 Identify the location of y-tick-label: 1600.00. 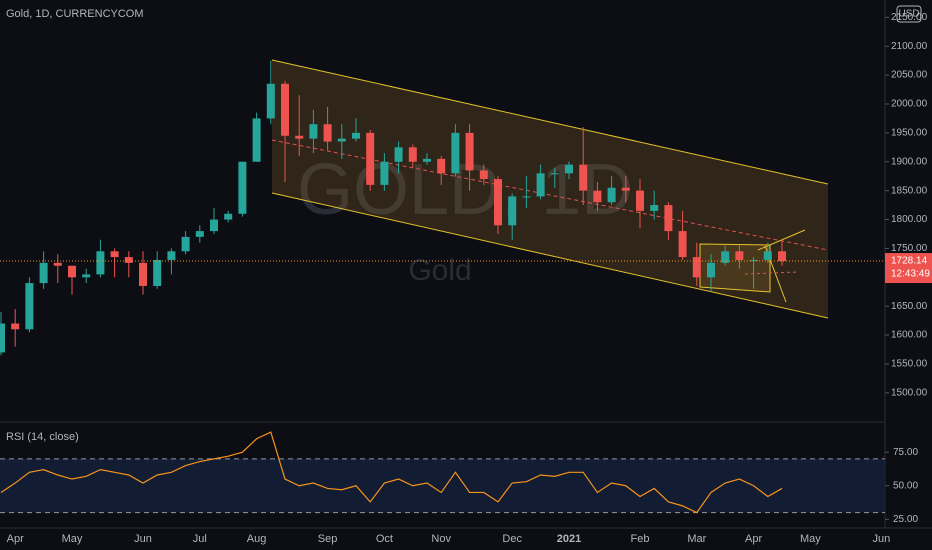
(909, 335).